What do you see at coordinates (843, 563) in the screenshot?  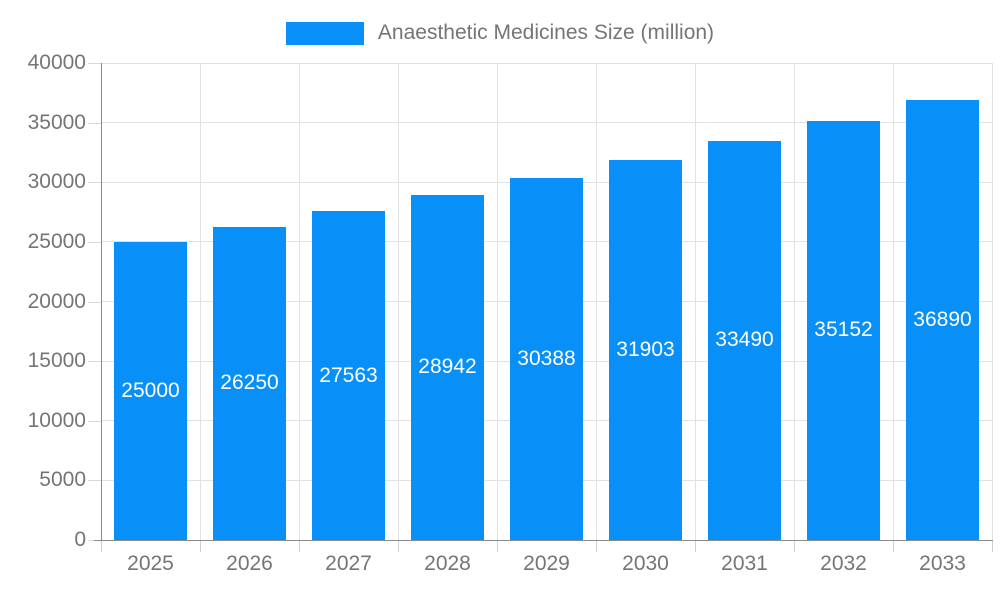 I see `x-axis-tick-label: 2032` at bounding box center [843, 563].